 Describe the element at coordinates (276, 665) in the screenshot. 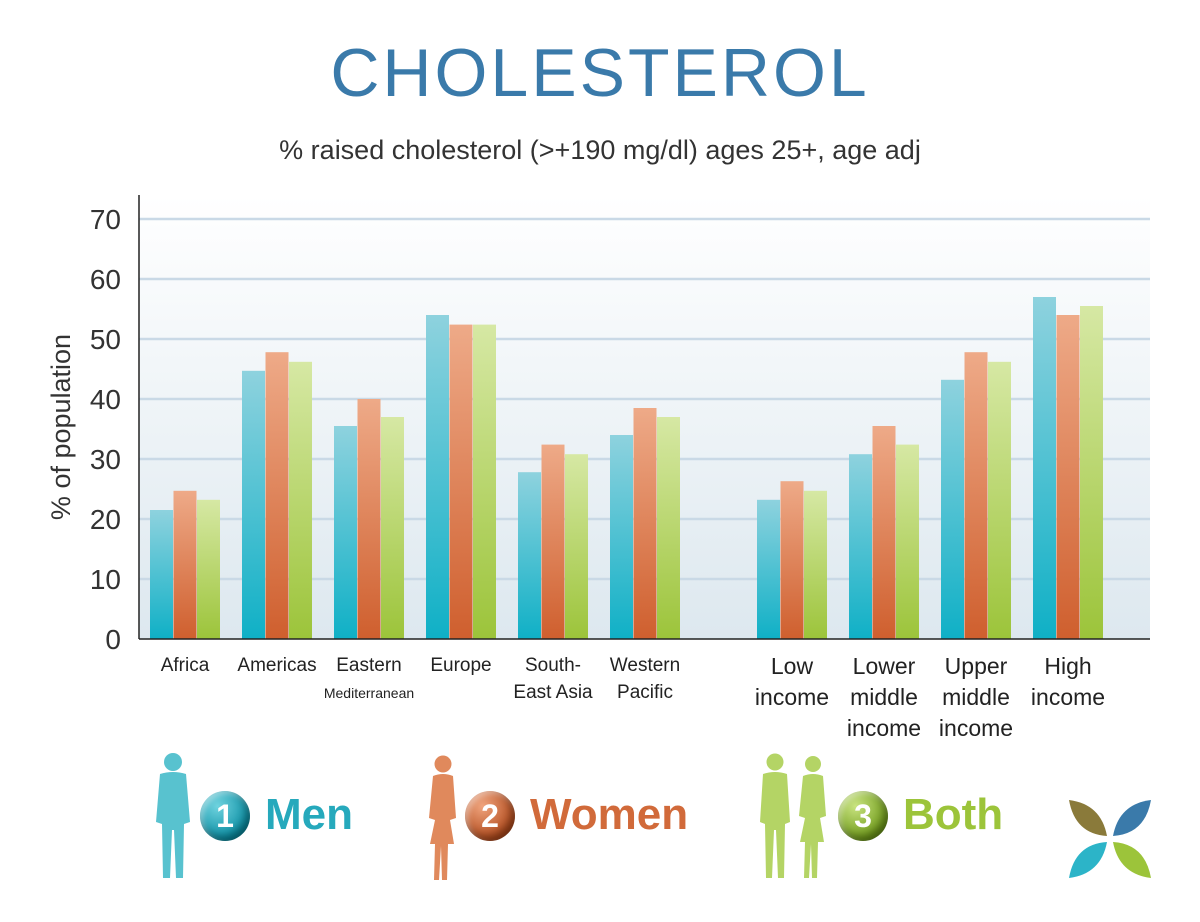

I see `x-tick-label: Americas` at that location.